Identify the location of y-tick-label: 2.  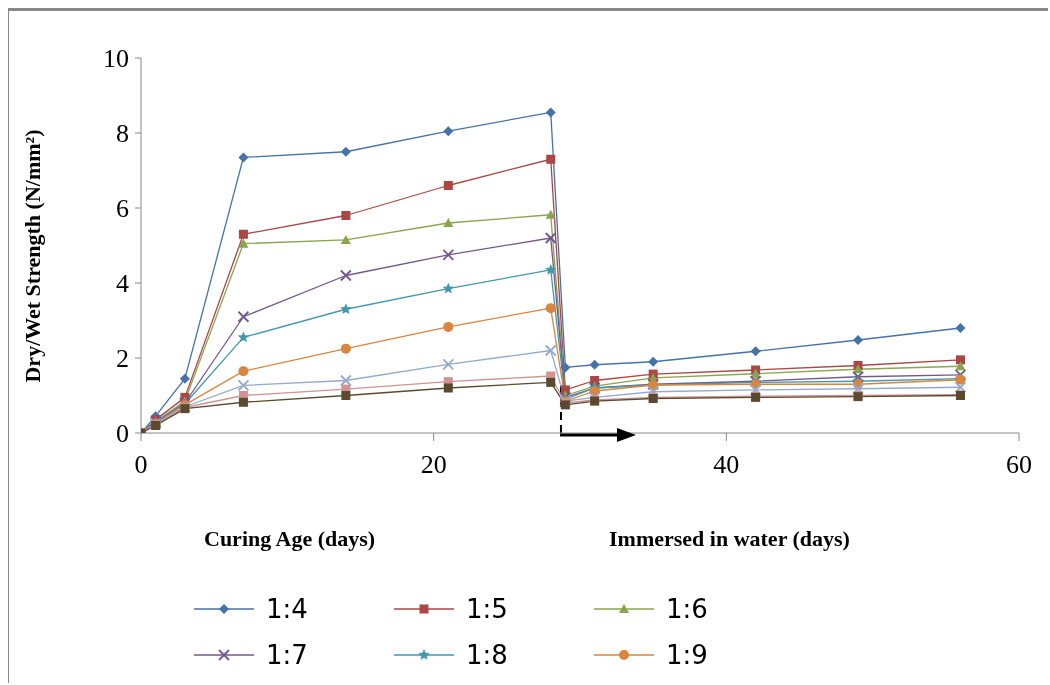
(122, 359).